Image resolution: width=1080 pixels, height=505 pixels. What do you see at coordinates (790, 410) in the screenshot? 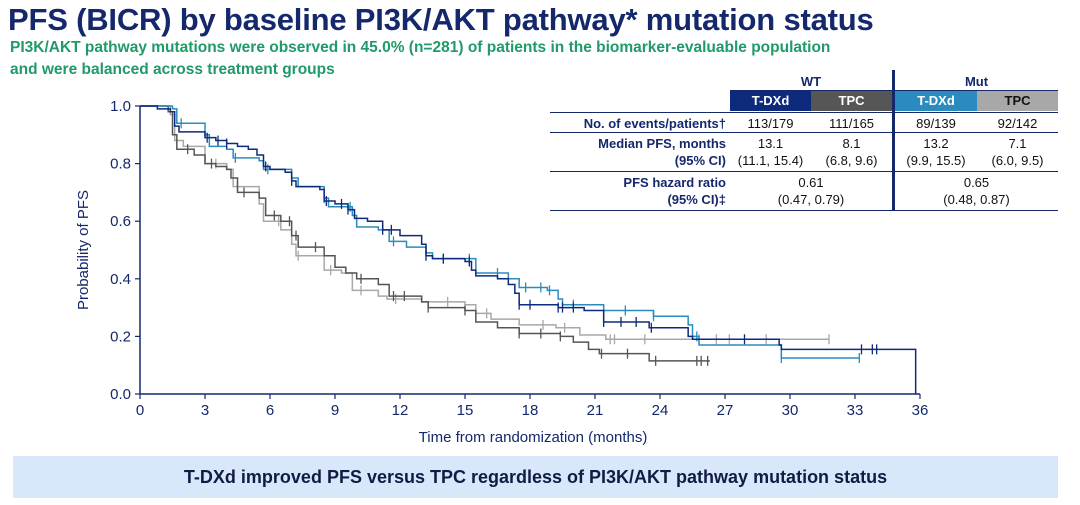
I see `x-tick-label: 30` at bounding box center [790, 410].